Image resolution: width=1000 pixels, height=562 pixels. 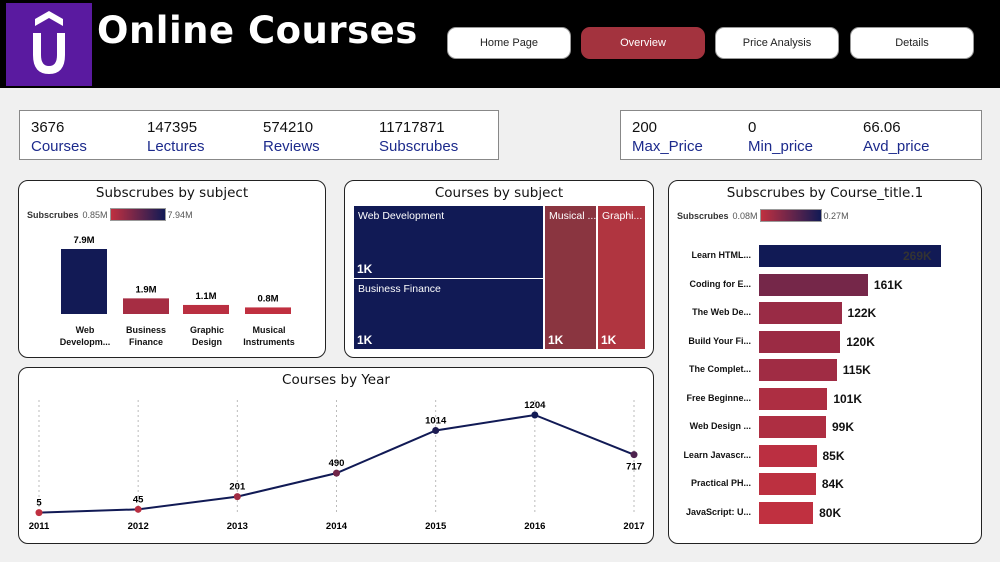 What do you see at coordinates (912, 43) in the screenshot?
I see `nav-details-button: Details` at bounding box center [912, 43].